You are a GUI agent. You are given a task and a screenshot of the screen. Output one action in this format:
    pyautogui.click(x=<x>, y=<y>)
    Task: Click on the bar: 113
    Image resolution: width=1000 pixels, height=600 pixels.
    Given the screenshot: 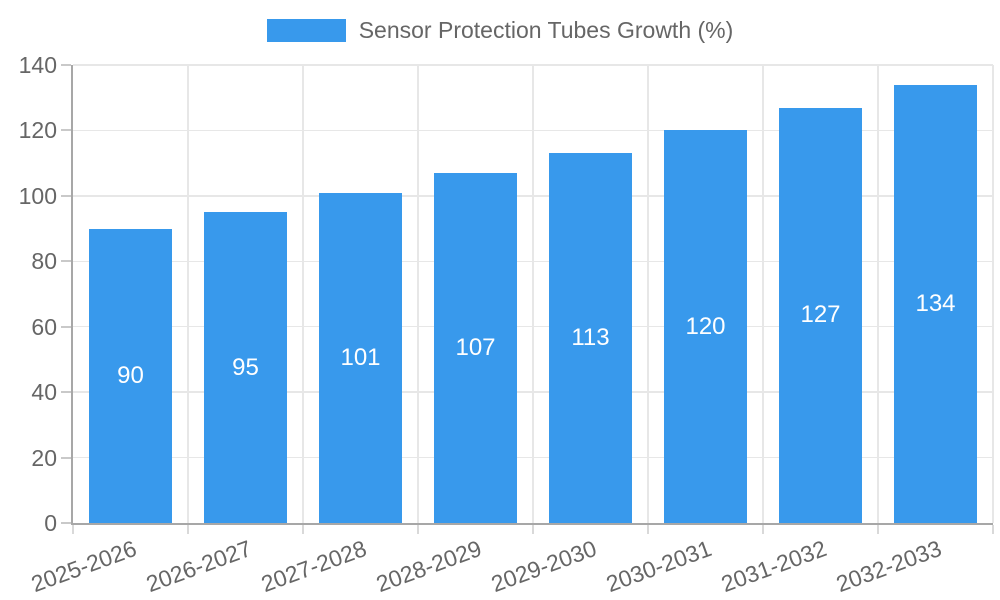 What is the action you would take?
    pyautogui.click(x=590, y=338)
    